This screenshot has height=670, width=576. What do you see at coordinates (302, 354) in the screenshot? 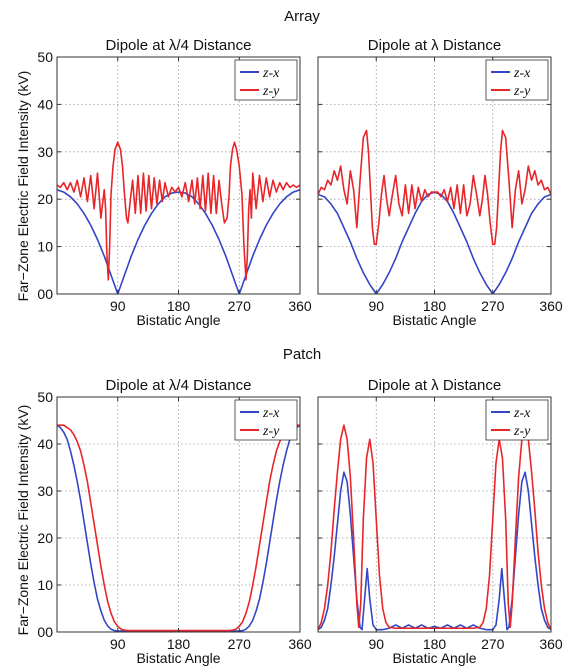
I see `group-title-patch: Patch` at bounding box center [302, 354].